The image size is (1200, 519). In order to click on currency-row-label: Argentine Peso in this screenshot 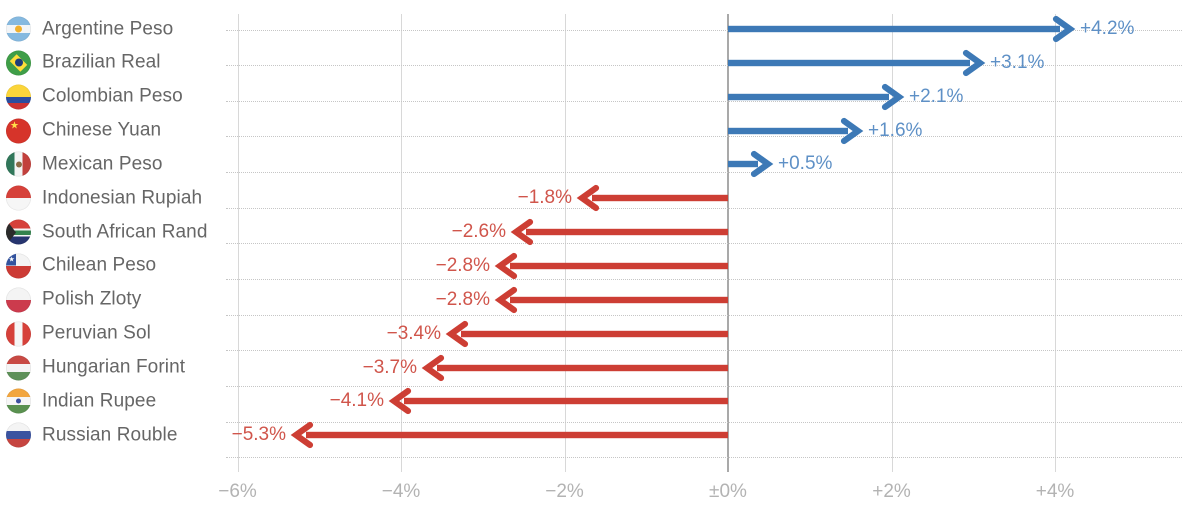, I will do `click(90, 29)`.